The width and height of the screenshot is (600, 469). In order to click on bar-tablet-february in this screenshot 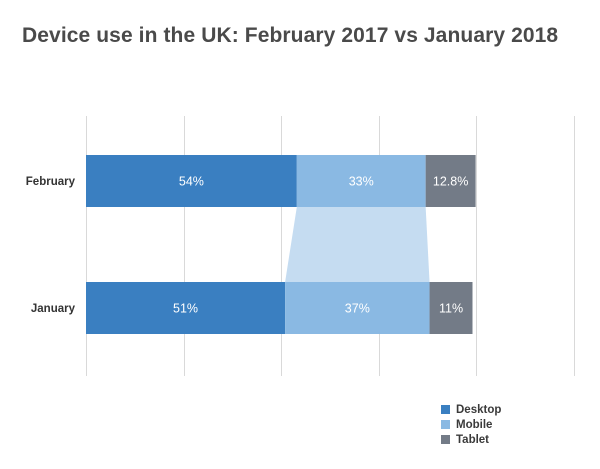, I will do `click(450, 181)`.